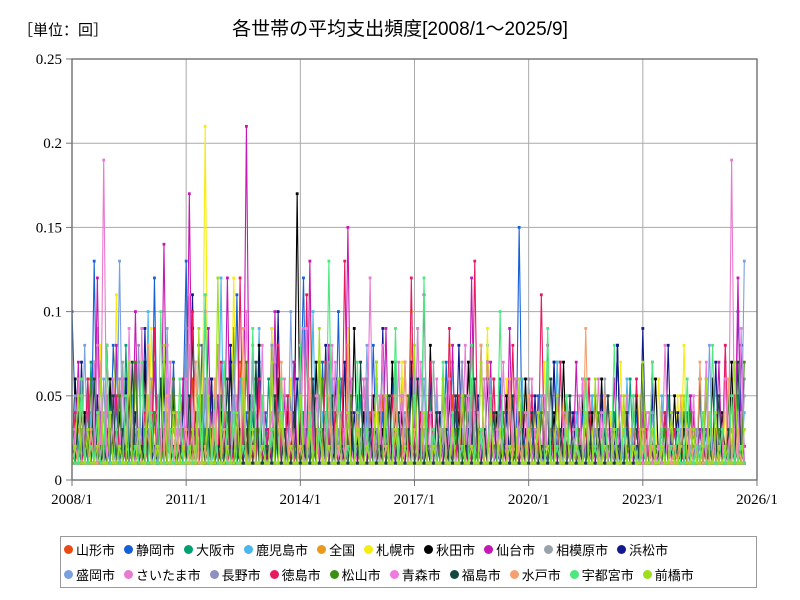  Describe the element at coordinates (72, 500) in the screenshot. I see `x-tick-label: 2008/1` at that location.